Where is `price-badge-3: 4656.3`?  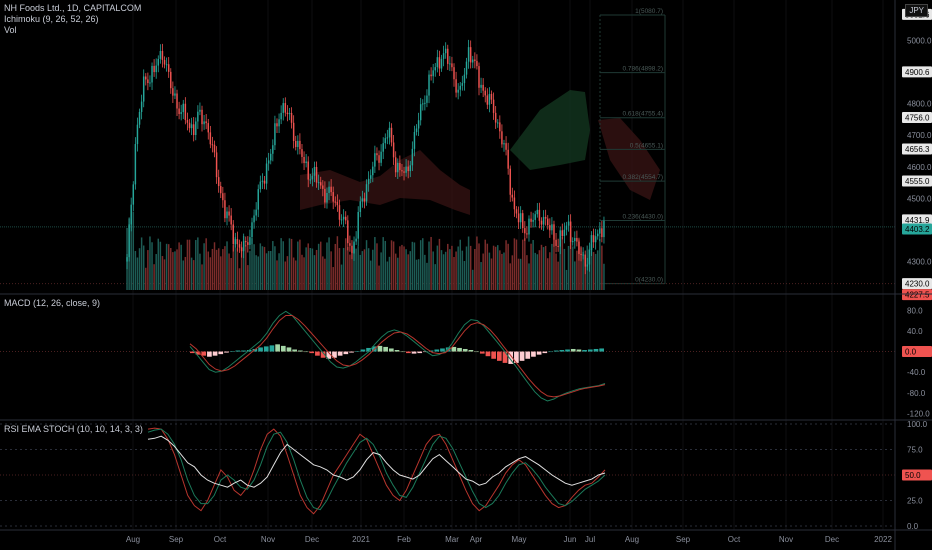
price-badge-3: 4656.3 is located at coordinates (917, 149).